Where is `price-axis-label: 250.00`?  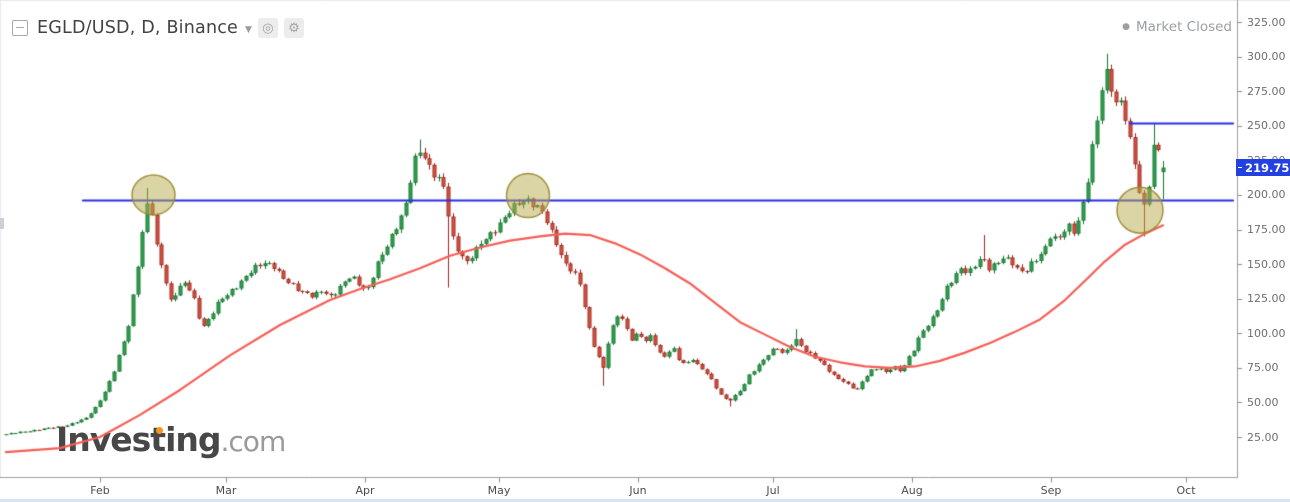 price-axis-label: 250.00 is located at coordinates (1266, 126).